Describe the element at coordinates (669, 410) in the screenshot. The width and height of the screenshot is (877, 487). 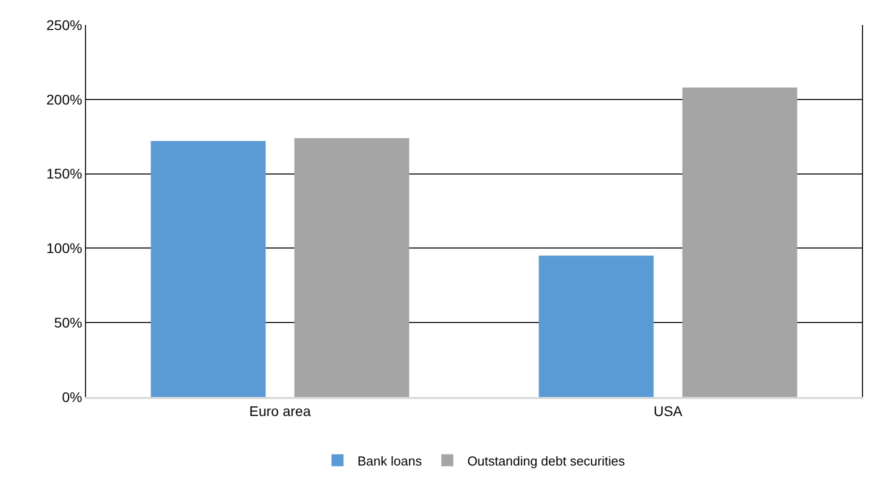
I see `x-tick-label: USA` at that location.